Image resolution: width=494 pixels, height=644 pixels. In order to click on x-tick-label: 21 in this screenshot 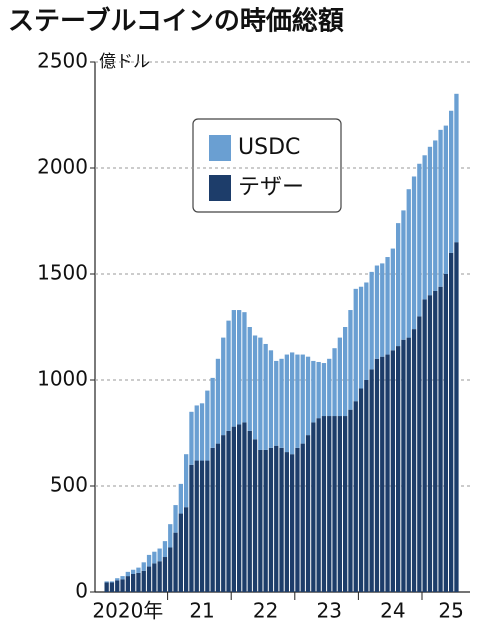, I will do `click(201, 611)`.